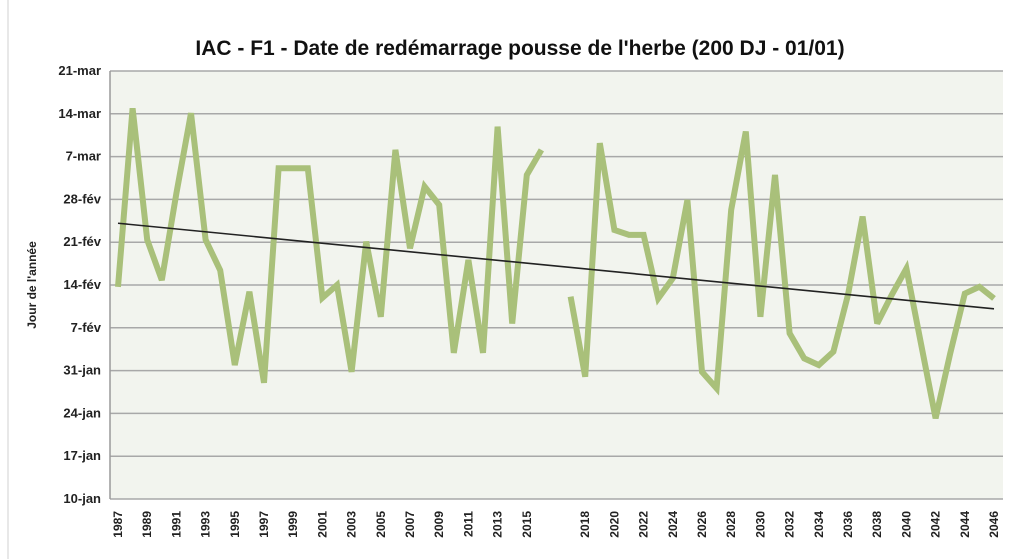 The image size is (1024, 559). Describe the element at coordinates (702, 524) in the screenshot. I see `x-tick-label: 2026` at that location.